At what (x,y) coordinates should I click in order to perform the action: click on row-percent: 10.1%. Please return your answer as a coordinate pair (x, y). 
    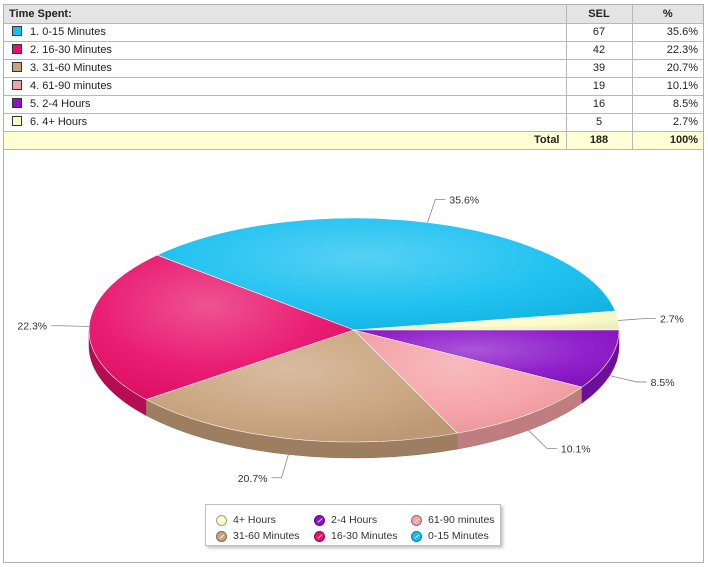
    Looking at the image, I should click on (667, 86).